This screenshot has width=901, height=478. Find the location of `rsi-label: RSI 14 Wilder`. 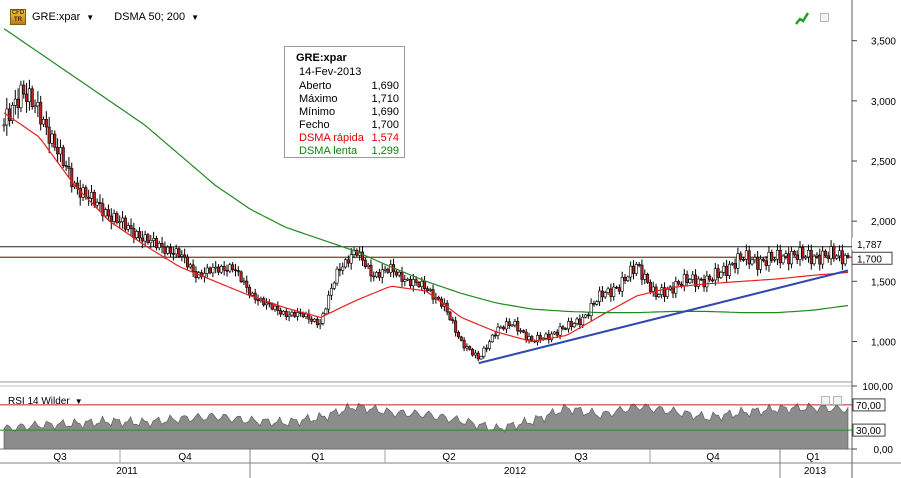

rsi-label: RSI 14 Wilder is located at coordinates (39, 401).